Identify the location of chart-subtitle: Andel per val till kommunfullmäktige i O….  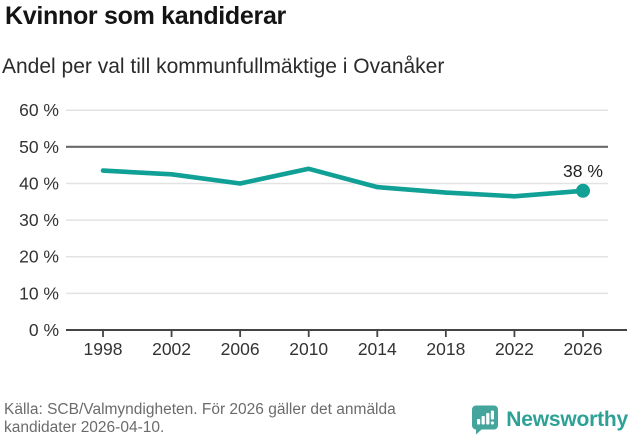
(223, 66).